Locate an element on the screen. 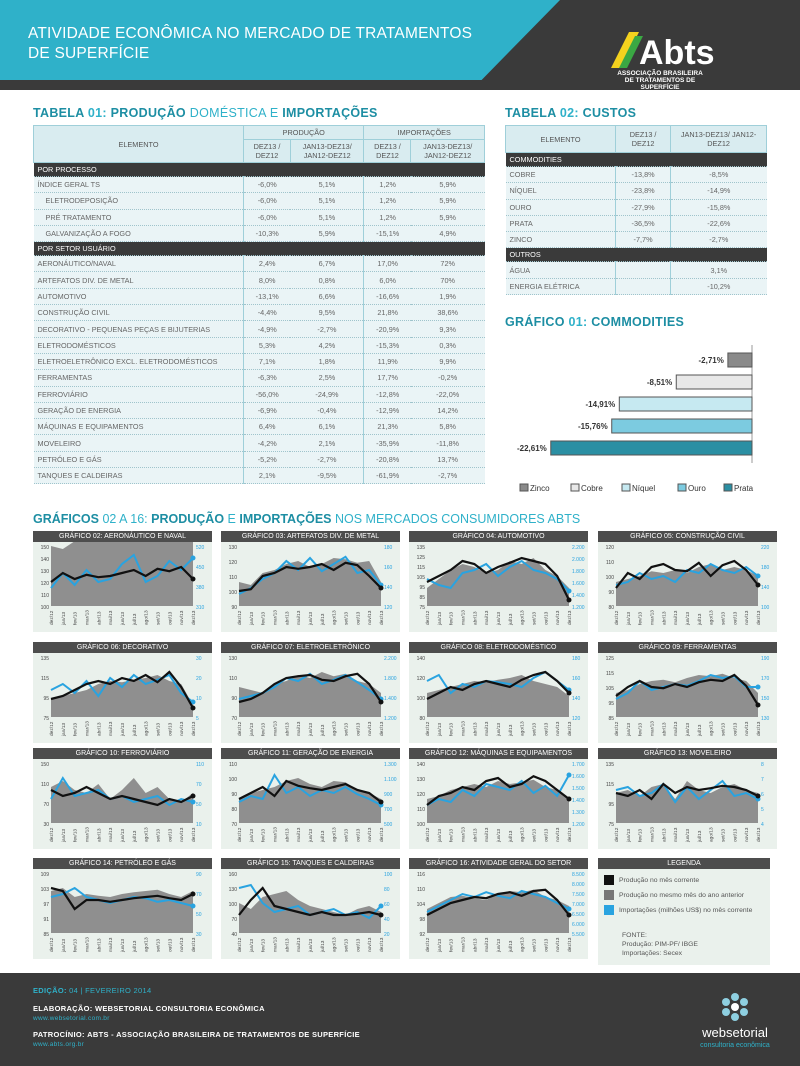 The image size is (800, 1066). grid-label-e: IMPORTAÇÕES is located at coordinates (285, 519).